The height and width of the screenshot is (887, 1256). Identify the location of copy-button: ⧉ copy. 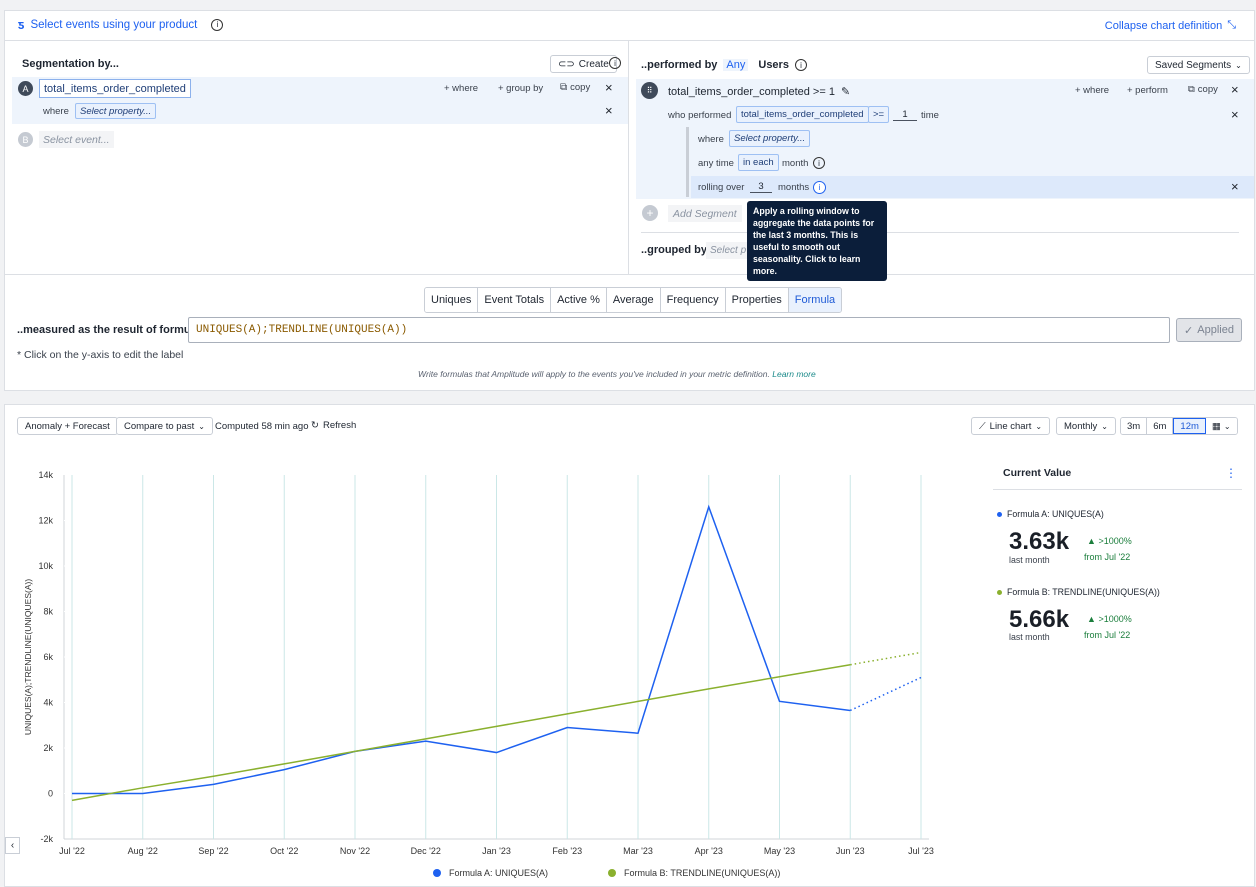
(575, 87).